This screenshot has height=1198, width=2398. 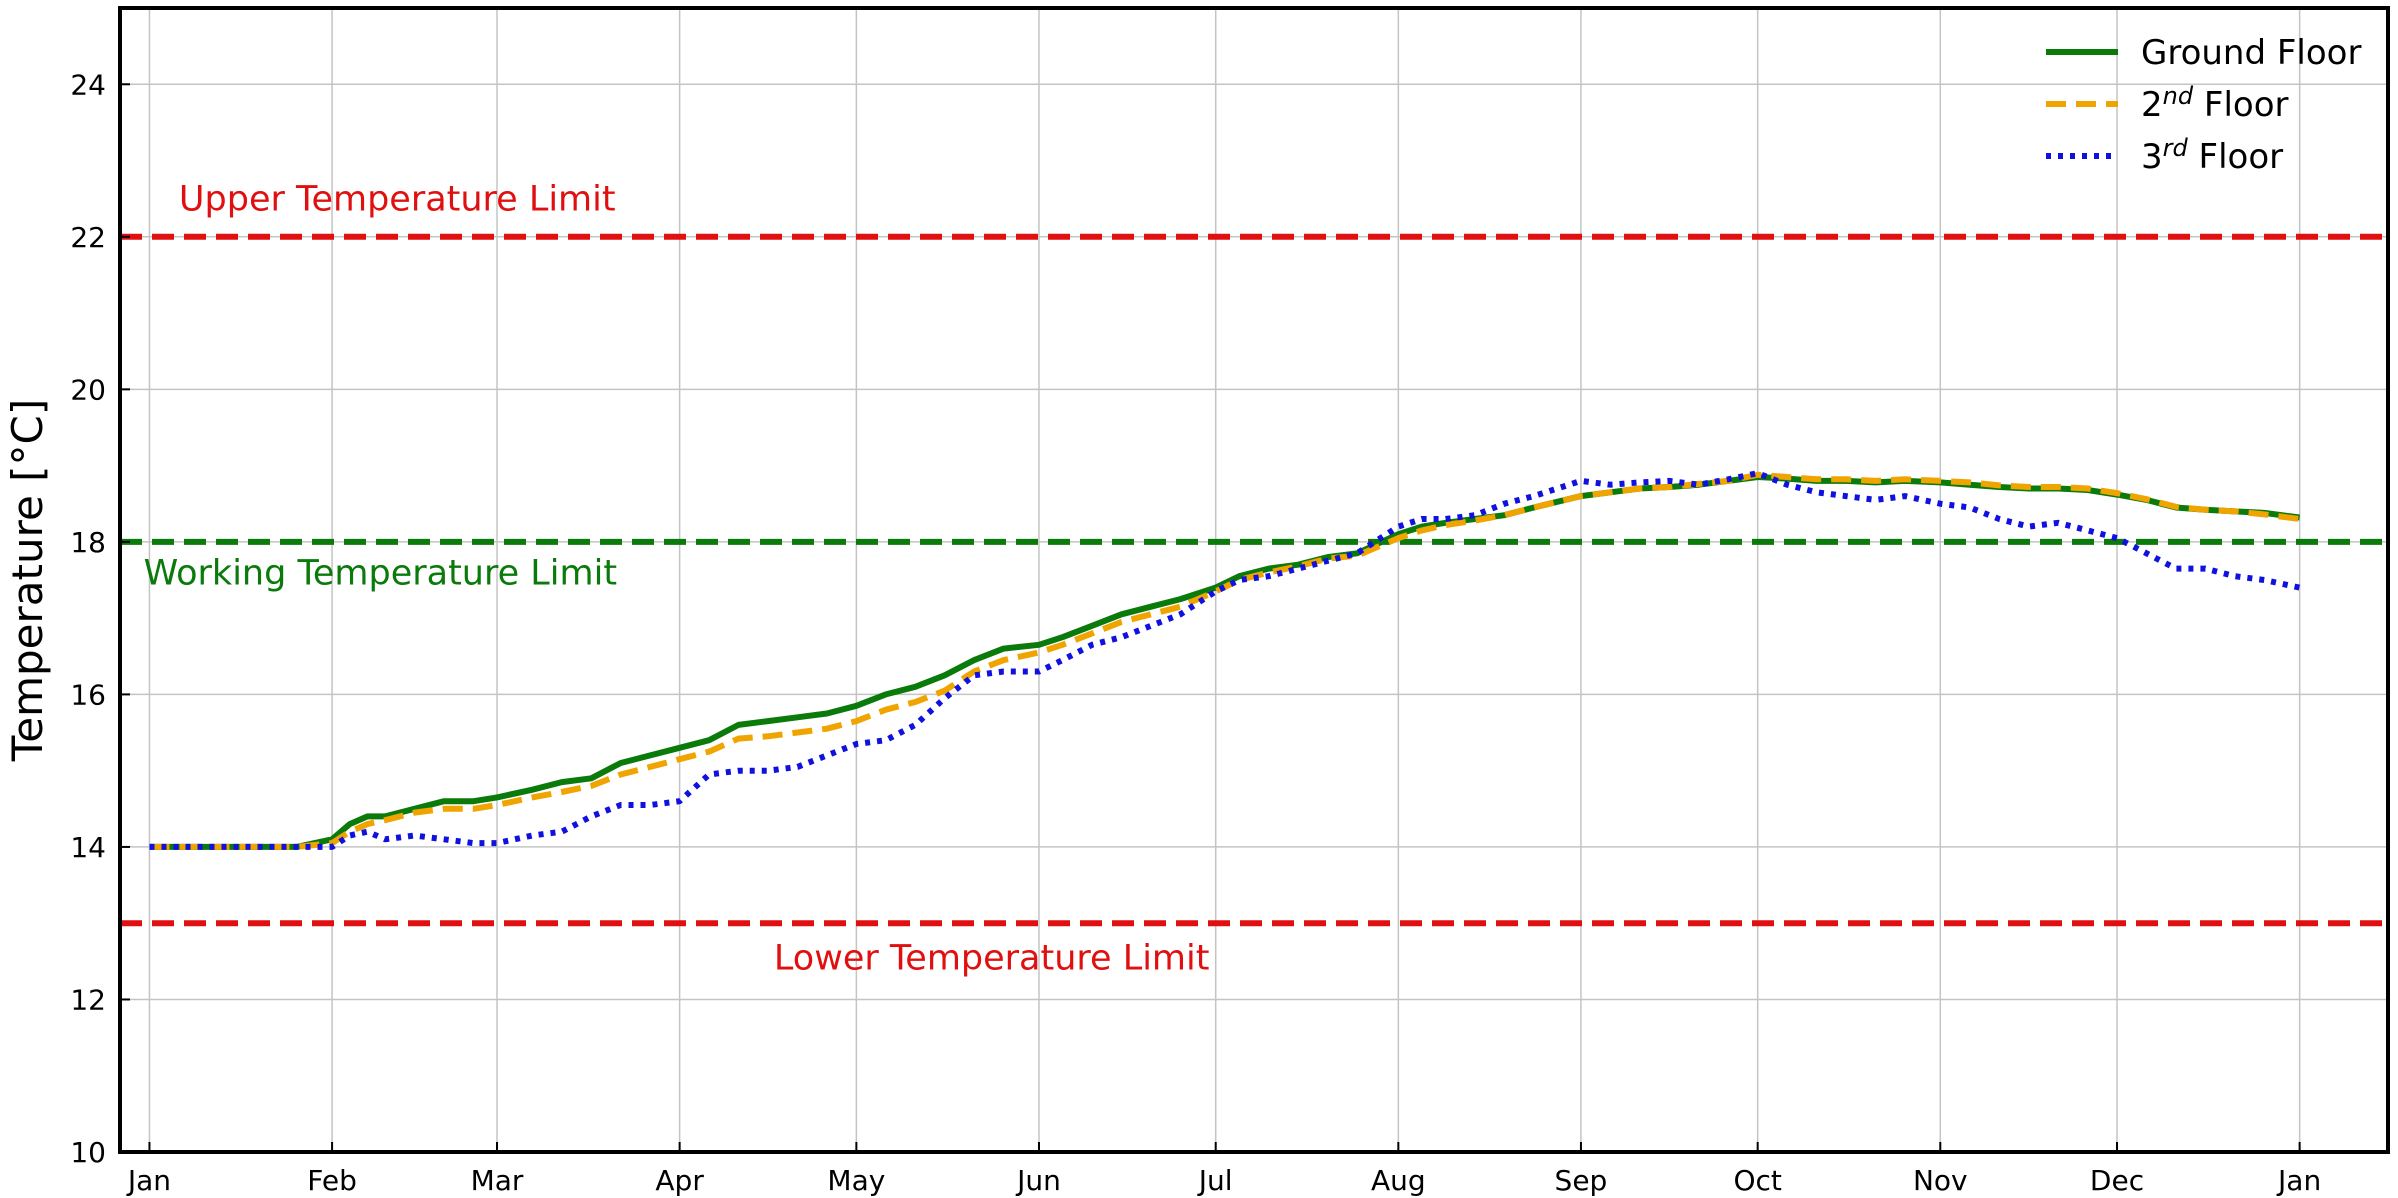 What do you see at coordinates (497, 1180) in the screenshot?
I see `x-tick-label: Mar` at bounding box center [497, 1180].